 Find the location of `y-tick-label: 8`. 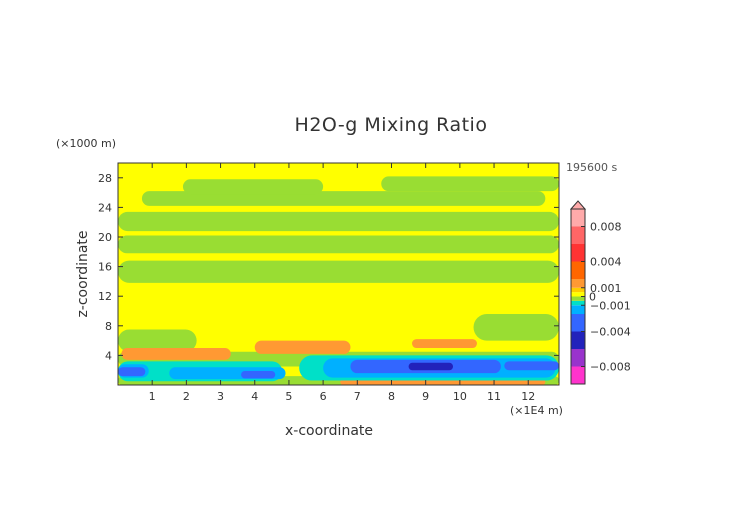

y-tick-label: 8 is located at coordinates (108, 326).